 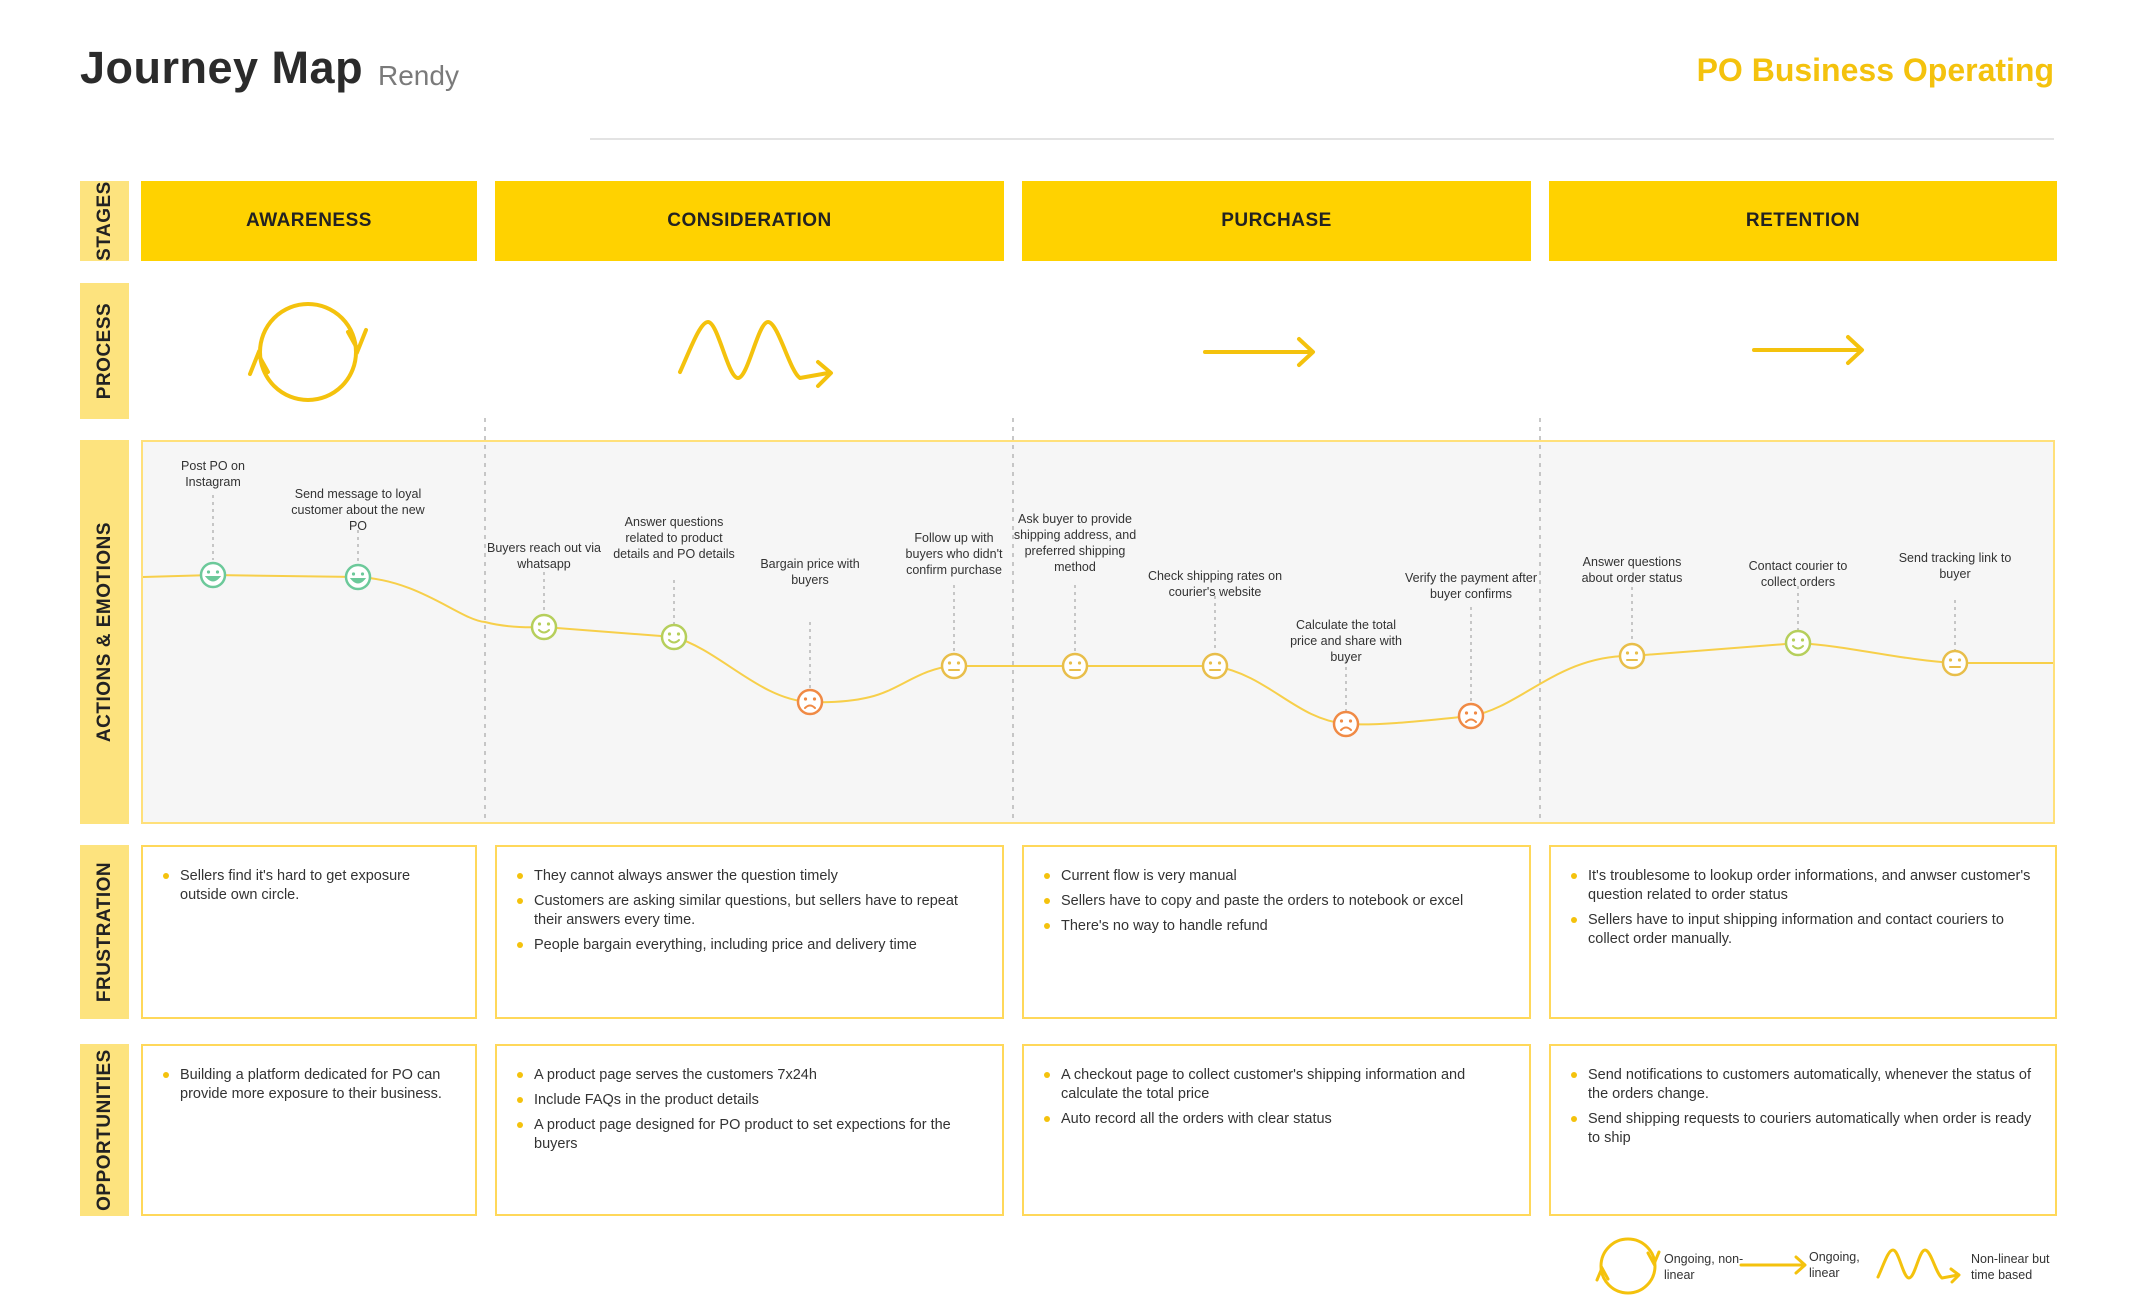 I want to click on action-label: Send tracking link to buyer, so click(x=1955, y=566).